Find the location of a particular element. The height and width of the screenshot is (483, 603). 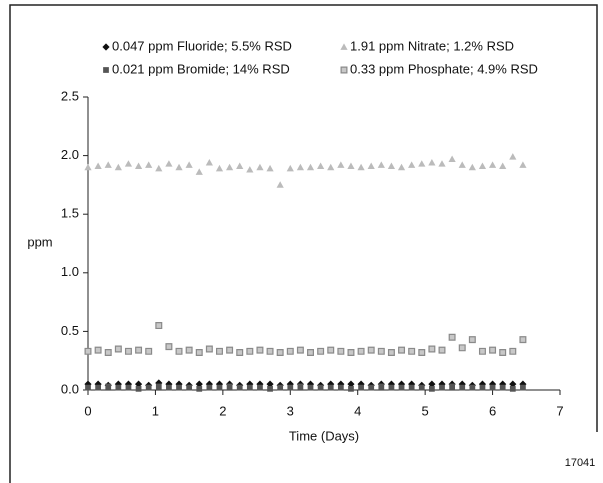

legend-marker is located at coordinates (106, 47).